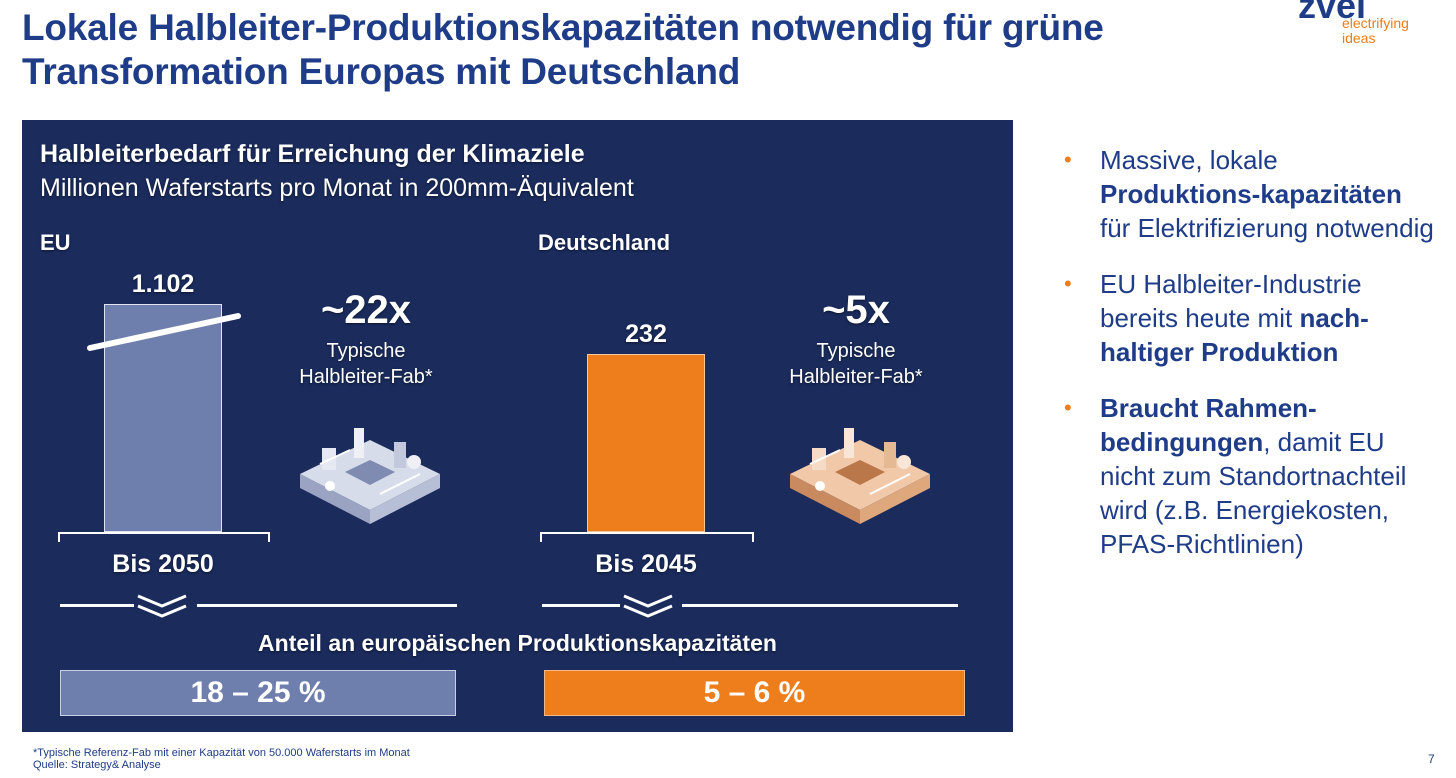  I want to click on fab-chip-icon-de, so click(860, 476).